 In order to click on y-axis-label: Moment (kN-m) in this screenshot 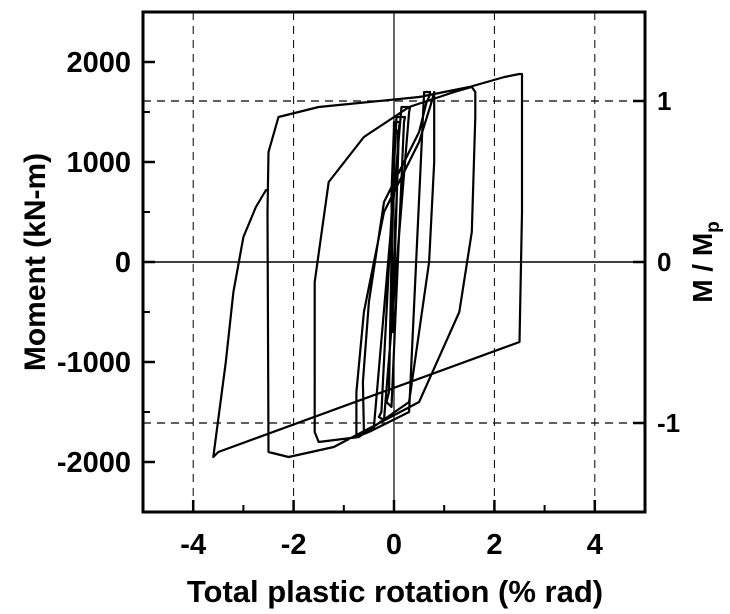, I will do `click(35, 262)`.